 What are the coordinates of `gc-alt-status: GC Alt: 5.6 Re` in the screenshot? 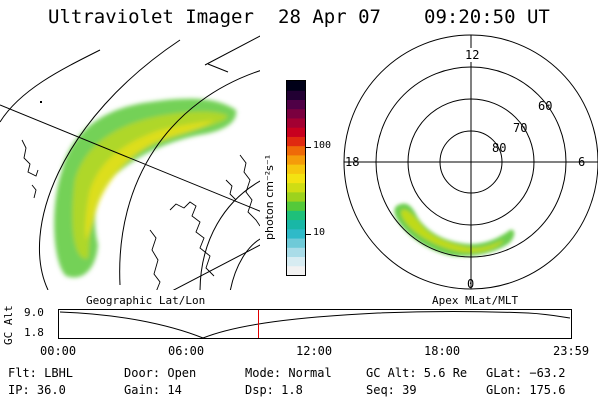 It's located at (417, 373).